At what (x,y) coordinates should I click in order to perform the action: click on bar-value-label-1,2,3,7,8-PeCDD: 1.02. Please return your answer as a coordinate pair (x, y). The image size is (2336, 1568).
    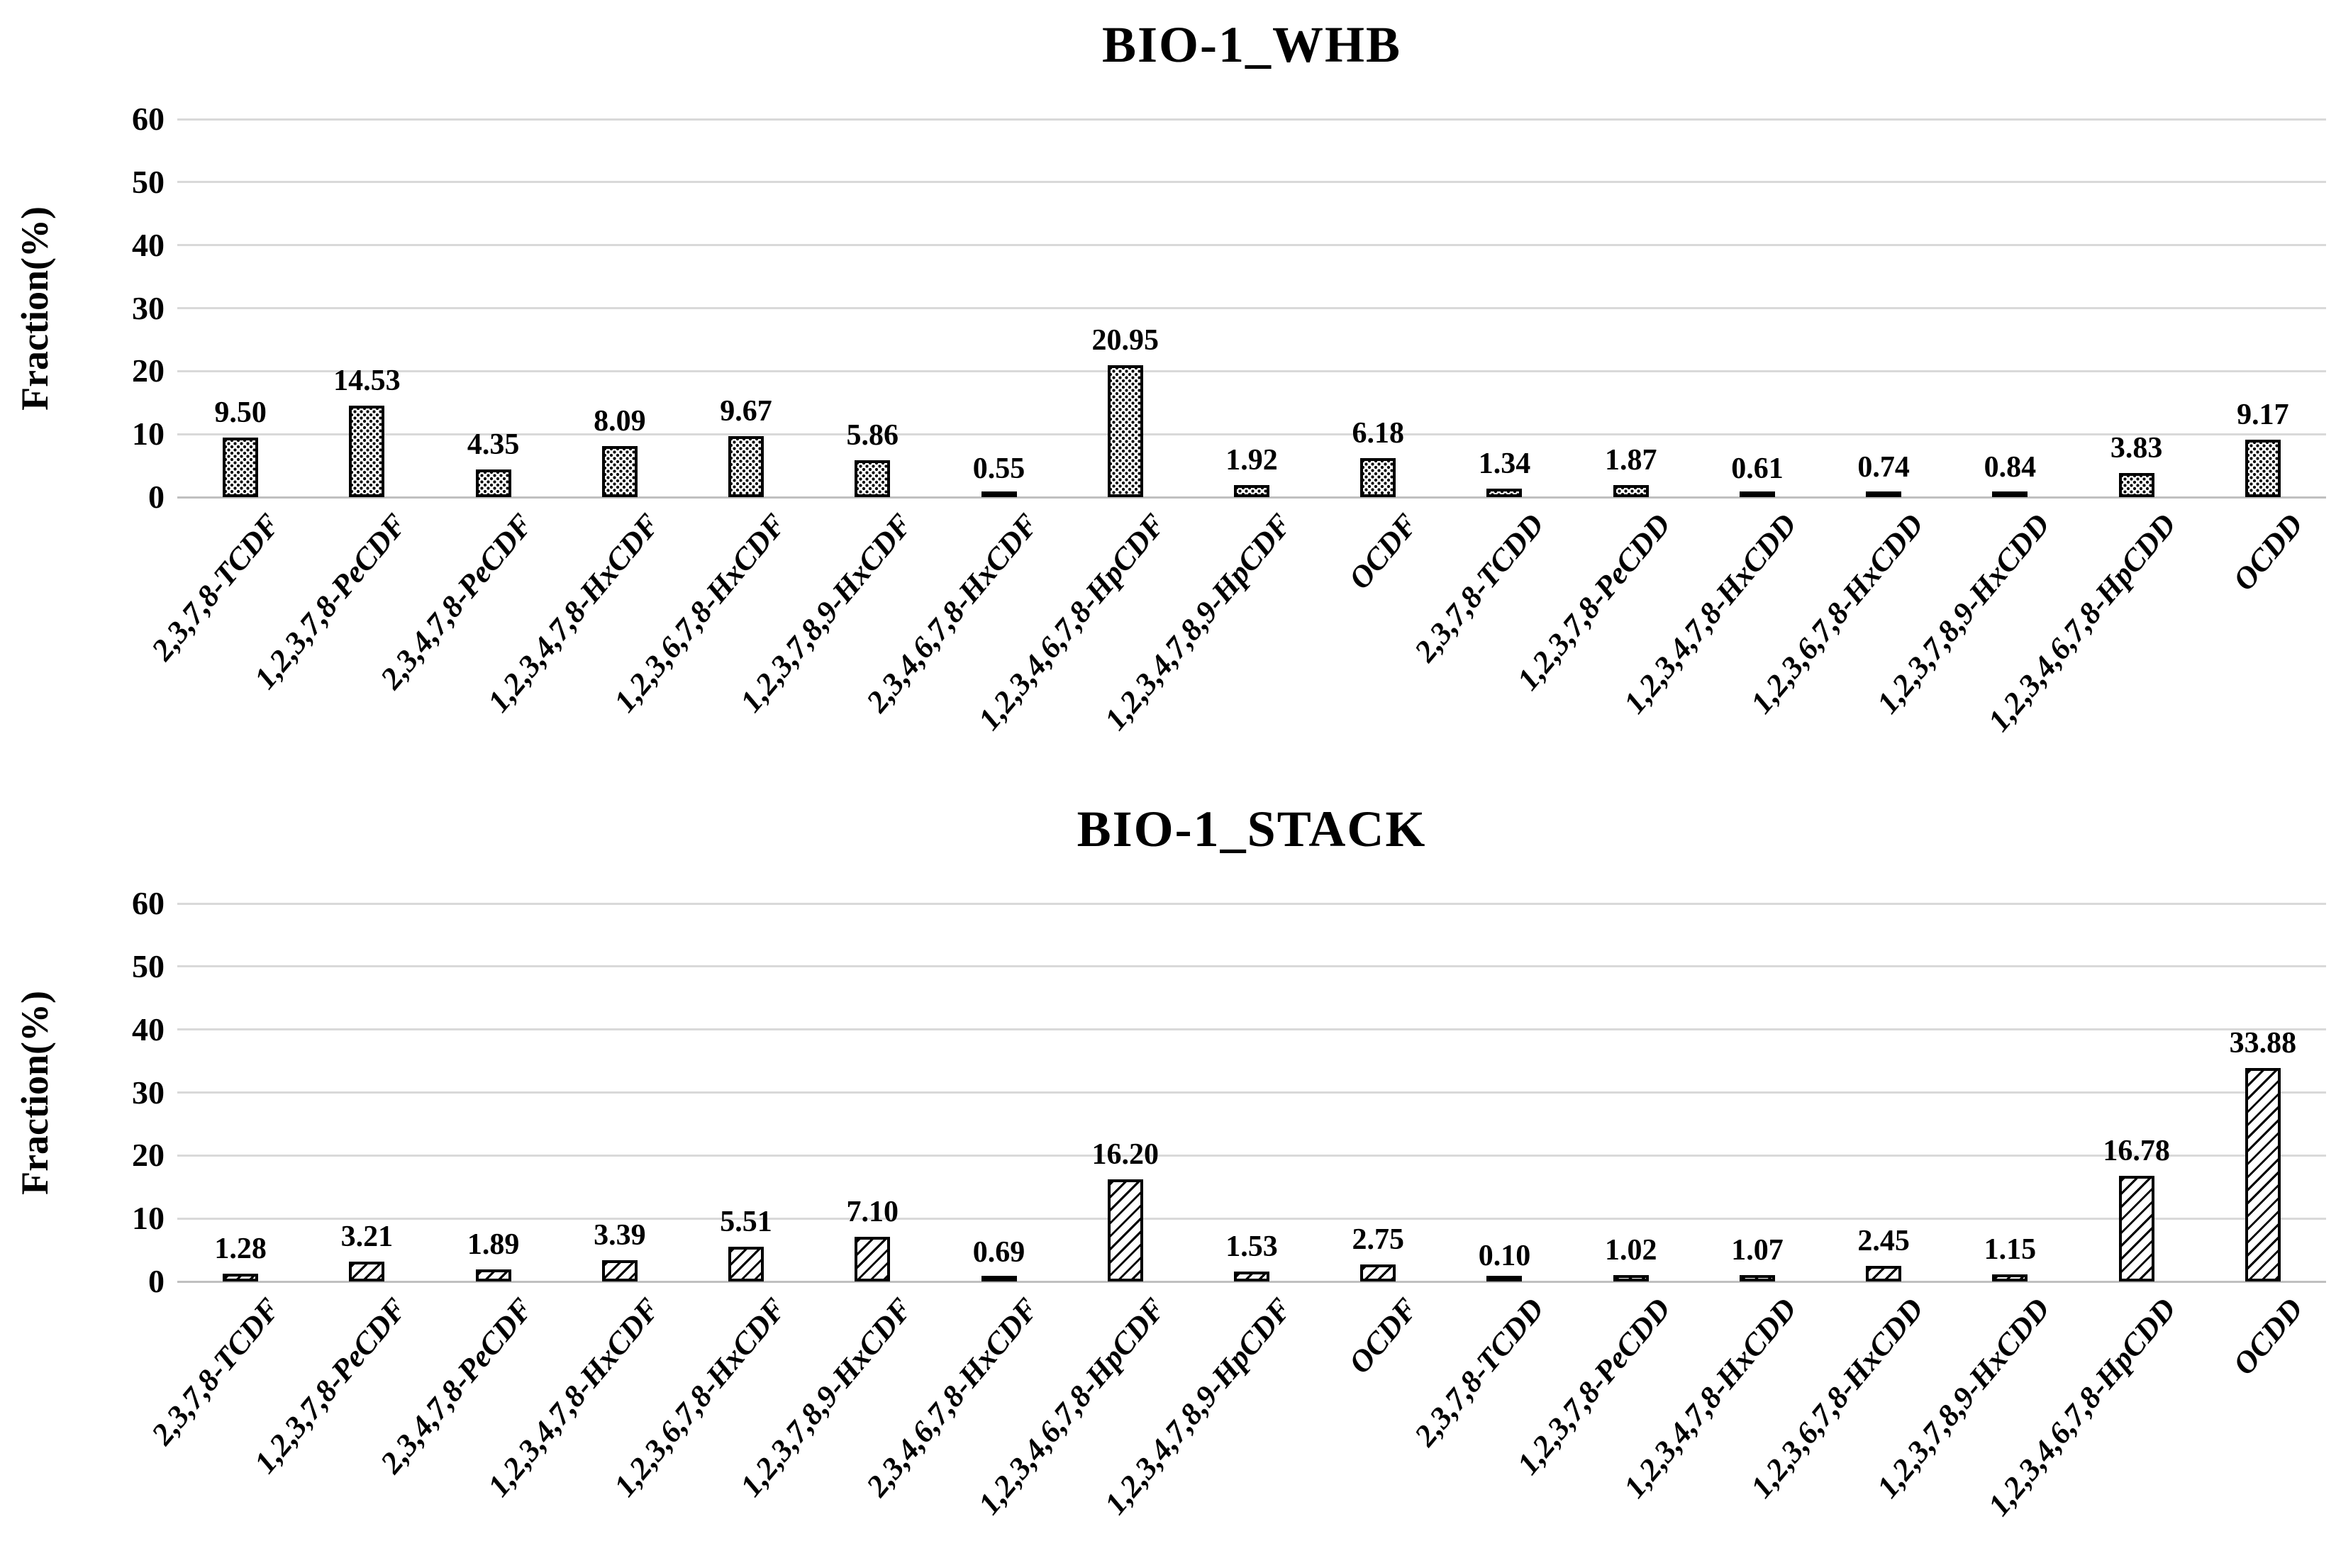
    Looking at the image, I should click on (1630, 1250).